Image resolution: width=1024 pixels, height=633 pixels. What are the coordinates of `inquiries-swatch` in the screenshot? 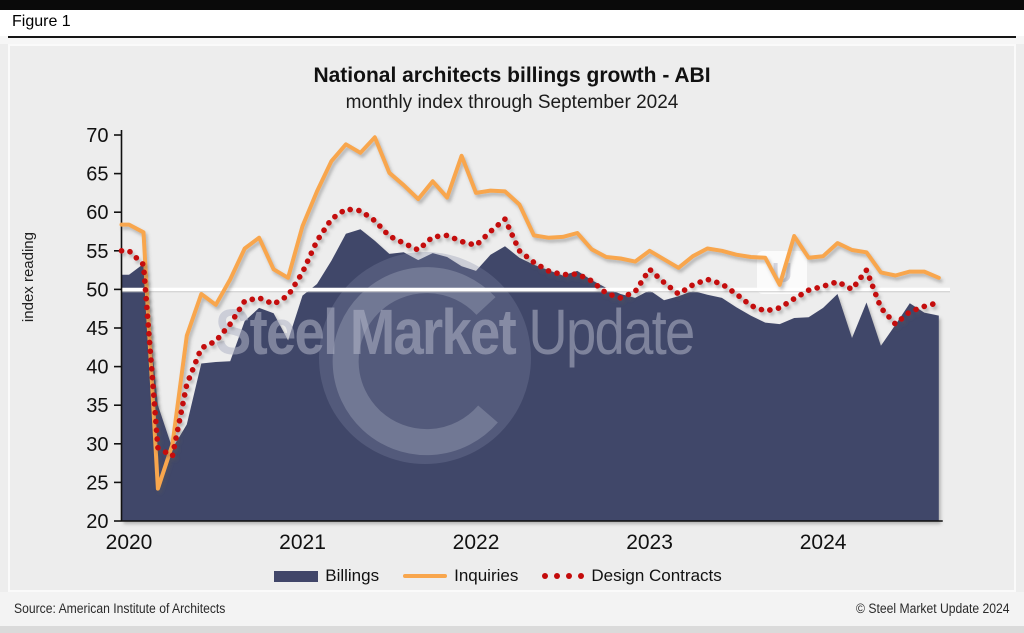 It's located at (425, 576).